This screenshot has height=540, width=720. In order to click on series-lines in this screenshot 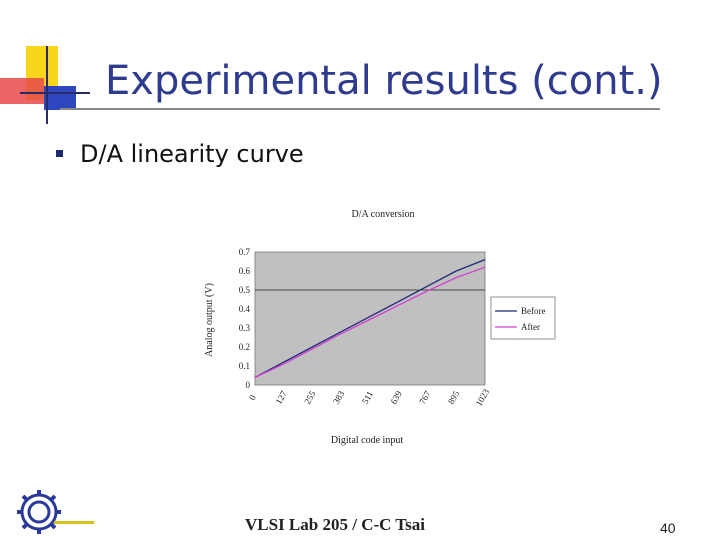, I will do `click(370, 318)`.